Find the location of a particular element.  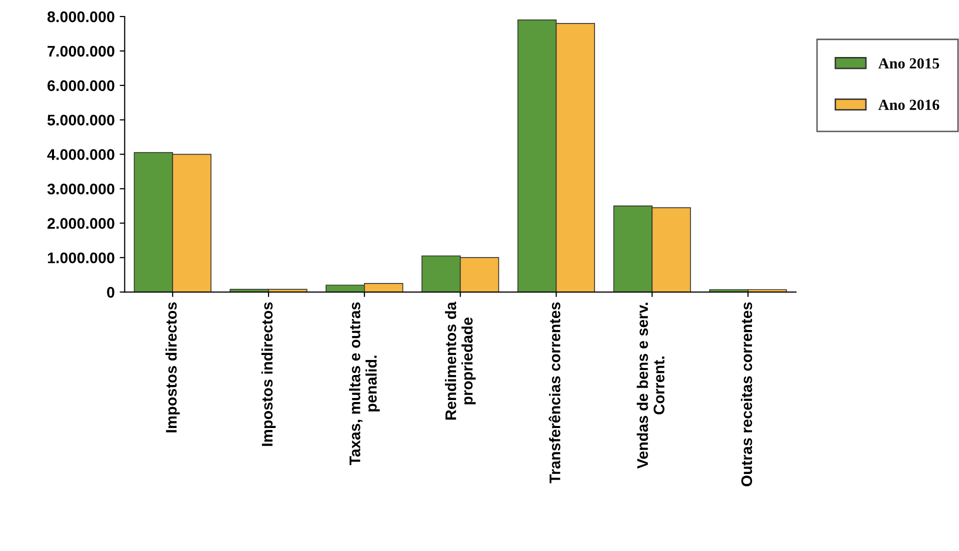

y-tick-label: 4.000.000 is located at coordinates (80, 154).